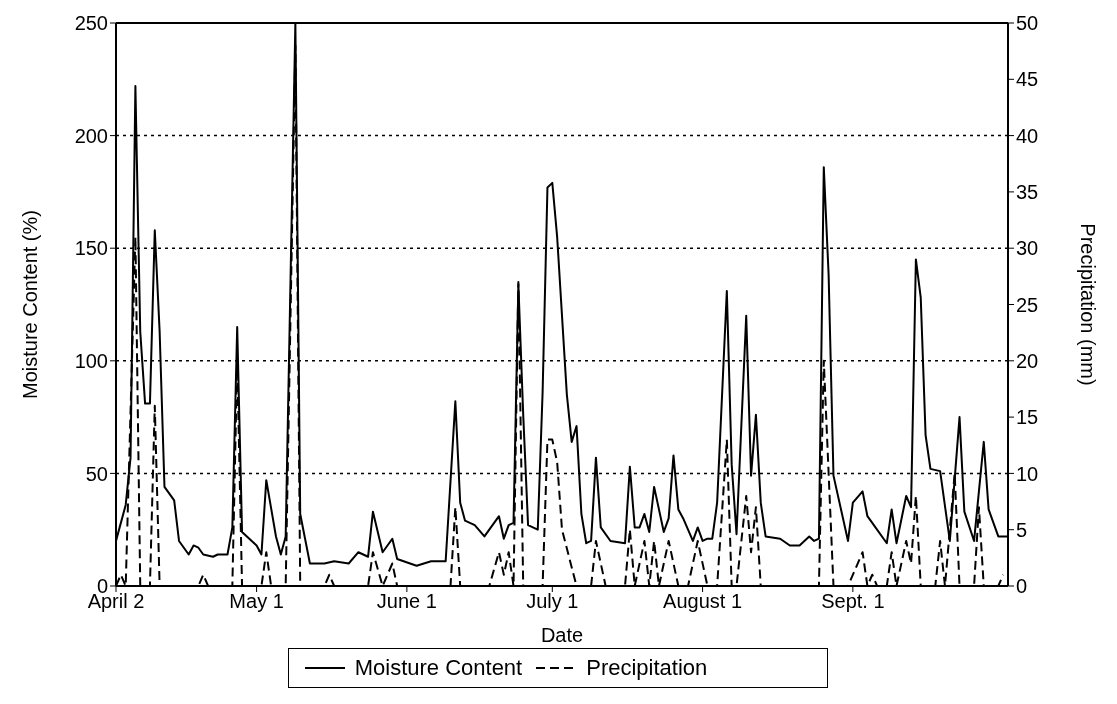 This screenshot has height=704, width=1117. What do you see at coordinates (1087, 304) in the screenshot?
I see `y2-axis-title: Precipitation (mm)` at bounding box center [1087, 304].